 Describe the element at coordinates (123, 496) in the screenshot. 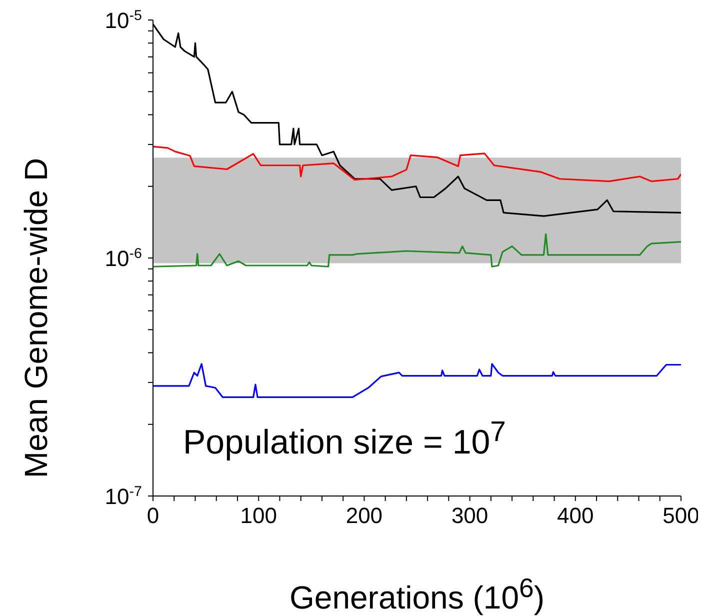

I see `y-tick-label: 10$^{-7}$` at that location.